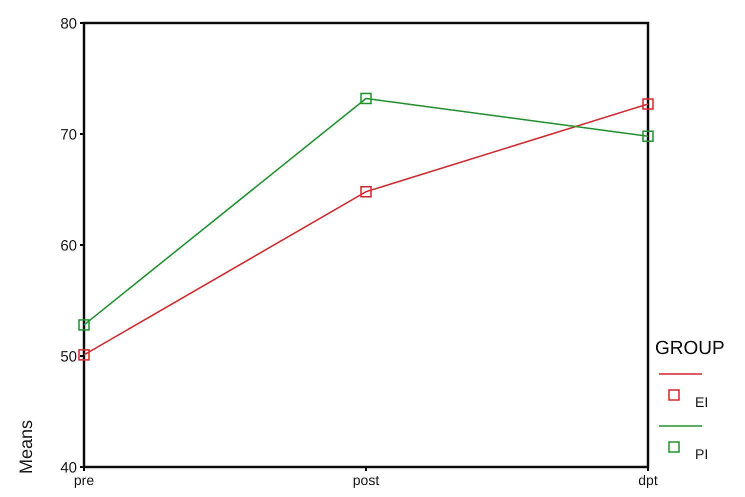  What do you see at coordinates (690, 348) in the screenshot?
I see `legend-title: GROUP` at bounding box center [690, 348].